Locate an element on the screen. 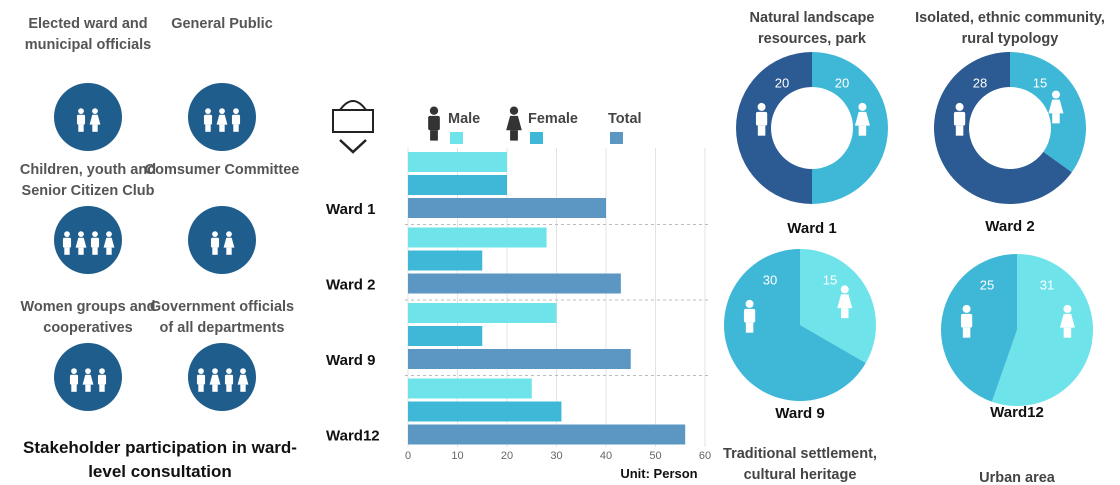 The height and width of the screenshot is (485, 1120). slice-label: 20 is located at coordinates (782, 83).